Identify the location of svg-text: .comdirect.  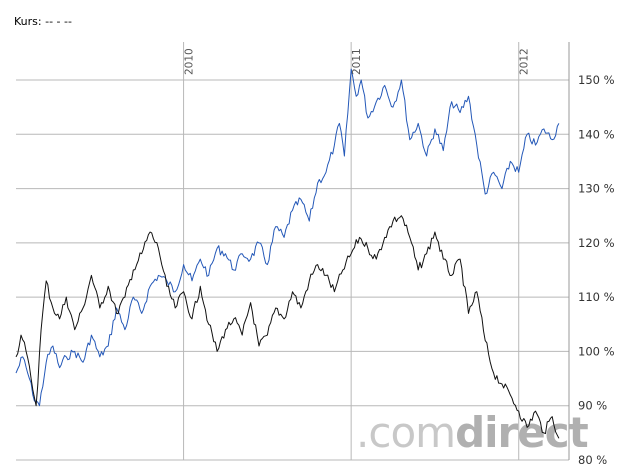
(472, 432).